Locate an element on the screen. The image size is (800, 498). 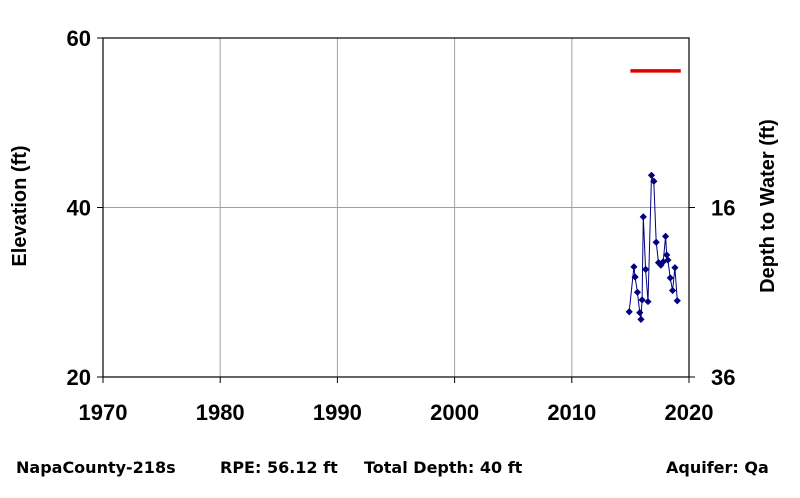
y-tick-label: 40 is located at coordinates (79, 208).